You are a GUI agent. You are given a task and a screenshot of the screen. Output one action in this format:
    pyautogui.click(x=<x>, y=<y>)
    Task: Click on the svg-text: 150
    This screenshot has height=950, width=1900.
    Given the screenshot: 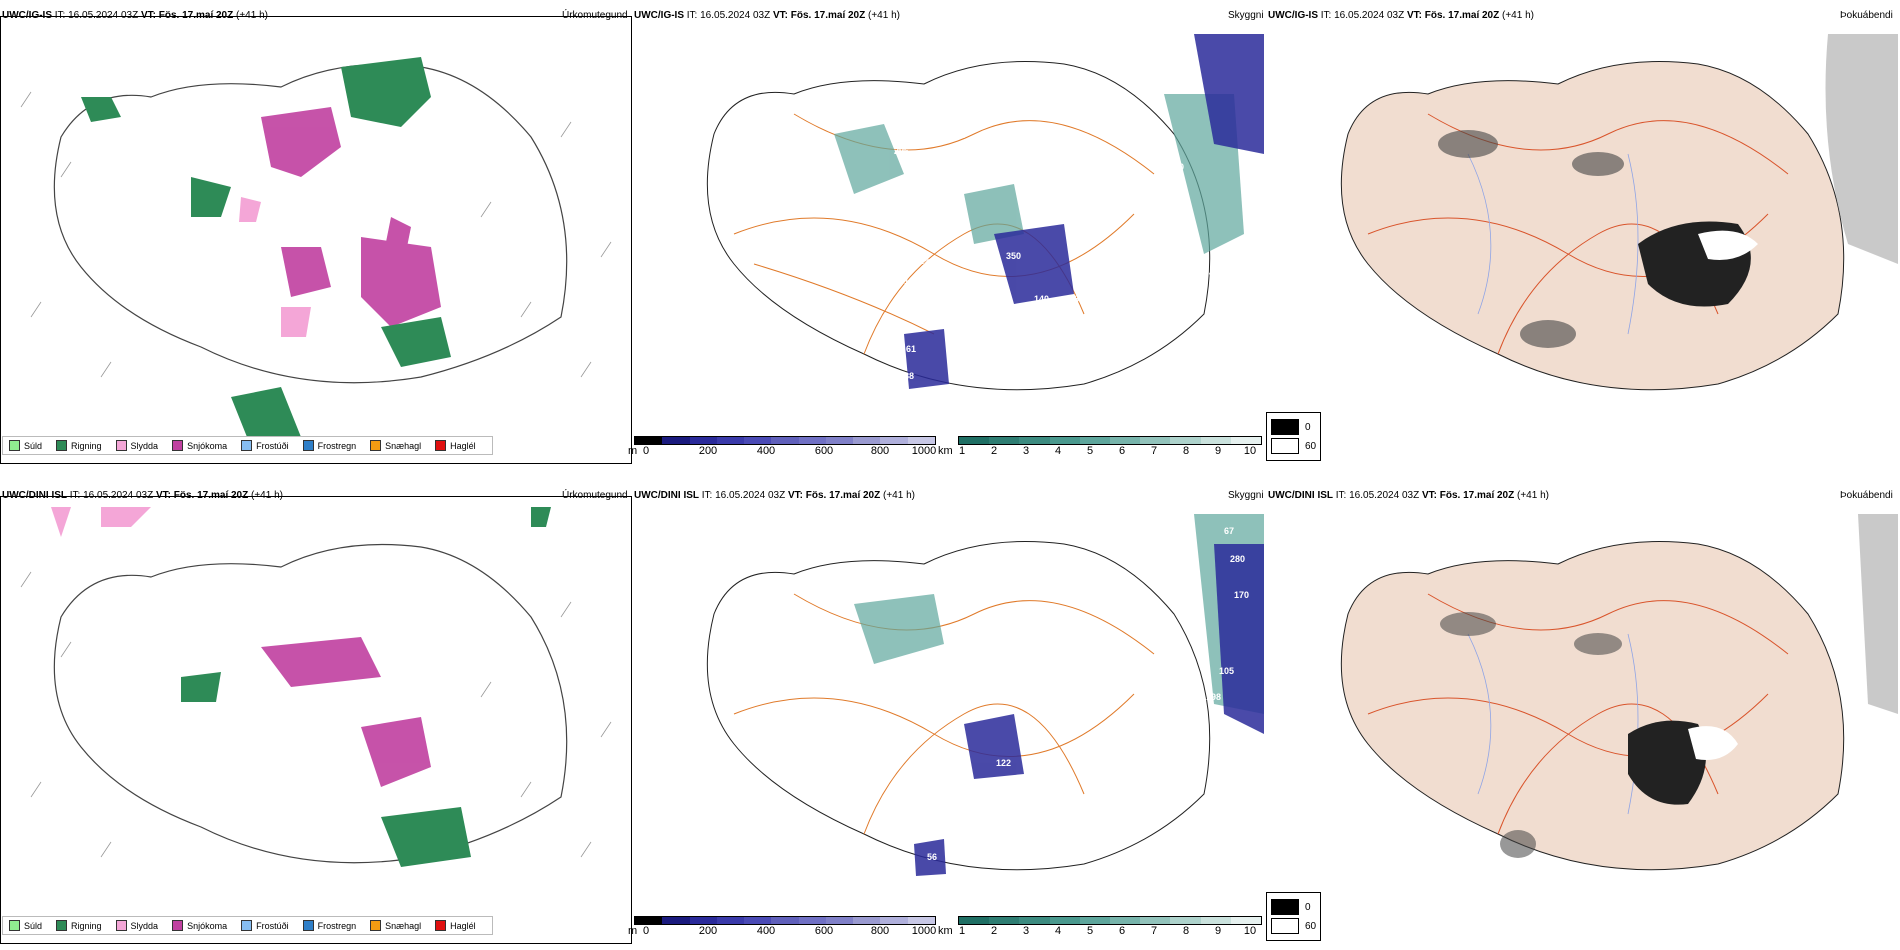 What is the action you would take?
    pyautogui.click(x=1061, y=331)
    